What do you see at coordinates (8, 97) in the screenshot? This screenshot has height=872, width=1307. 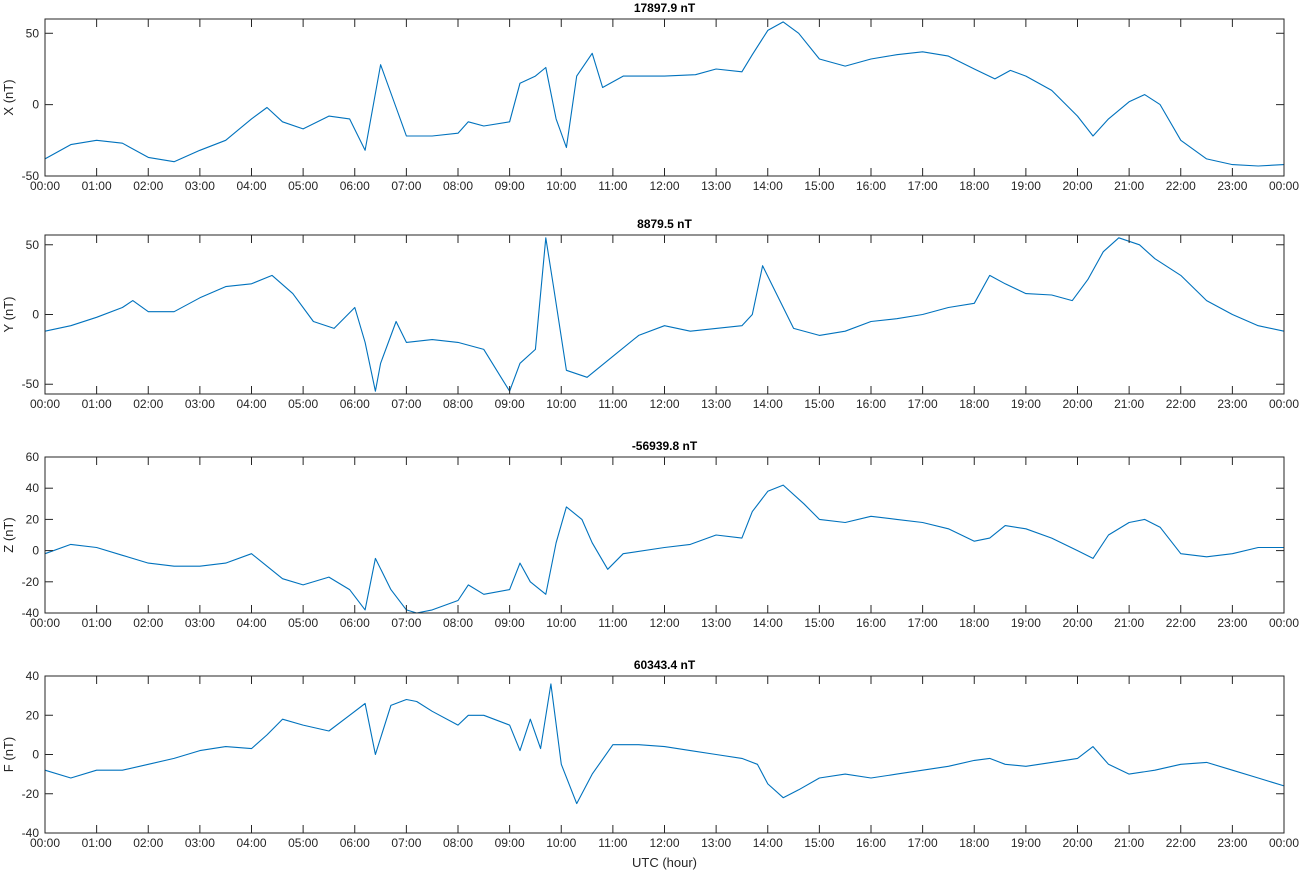 I see `y-axis-label: X (nT)` at bounding box center [8, 97].